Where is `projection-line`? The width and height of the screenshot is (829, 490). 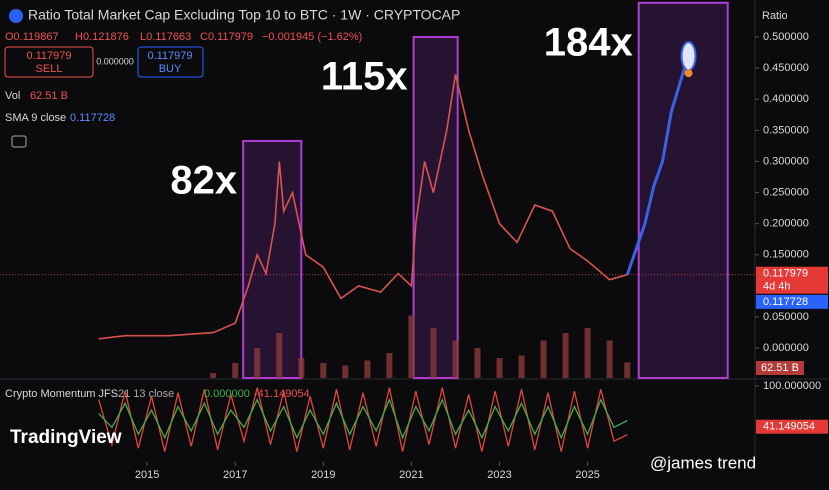
projection-line is located at coordinates (655, 171).